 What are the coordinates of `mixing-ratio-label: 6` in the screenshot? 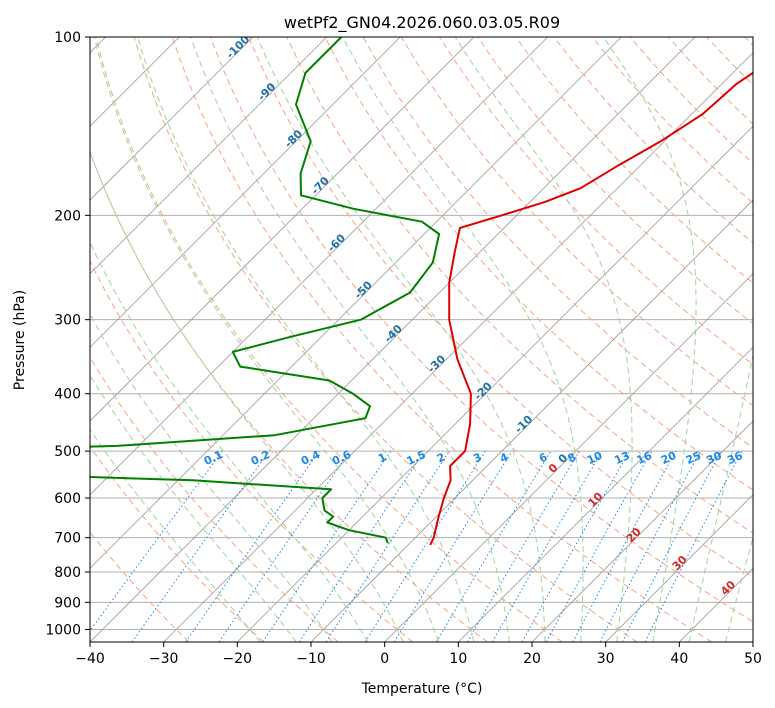 It's located at (543, 457).